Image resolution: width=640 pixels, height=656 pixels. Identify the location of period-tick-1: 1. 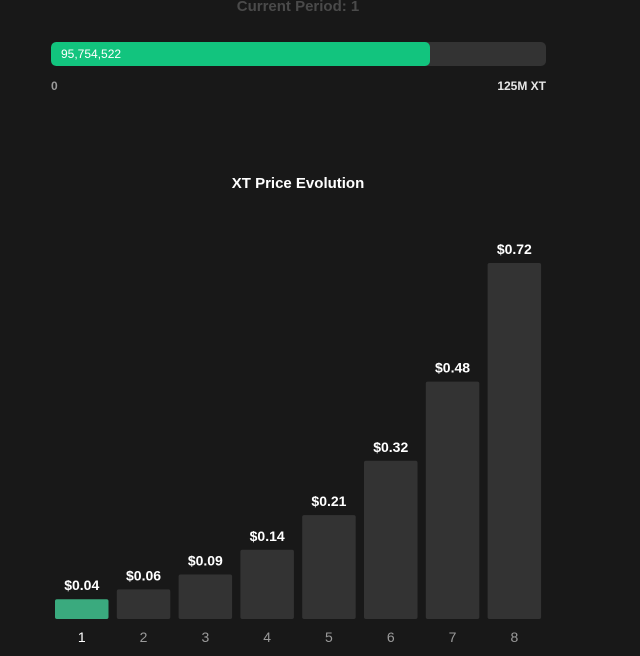
(82, 637).